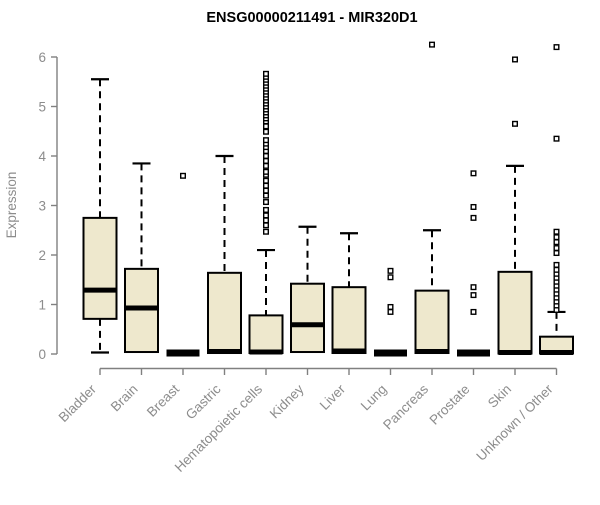  I want to click on y-tick-label: 4, so click(42, 156).